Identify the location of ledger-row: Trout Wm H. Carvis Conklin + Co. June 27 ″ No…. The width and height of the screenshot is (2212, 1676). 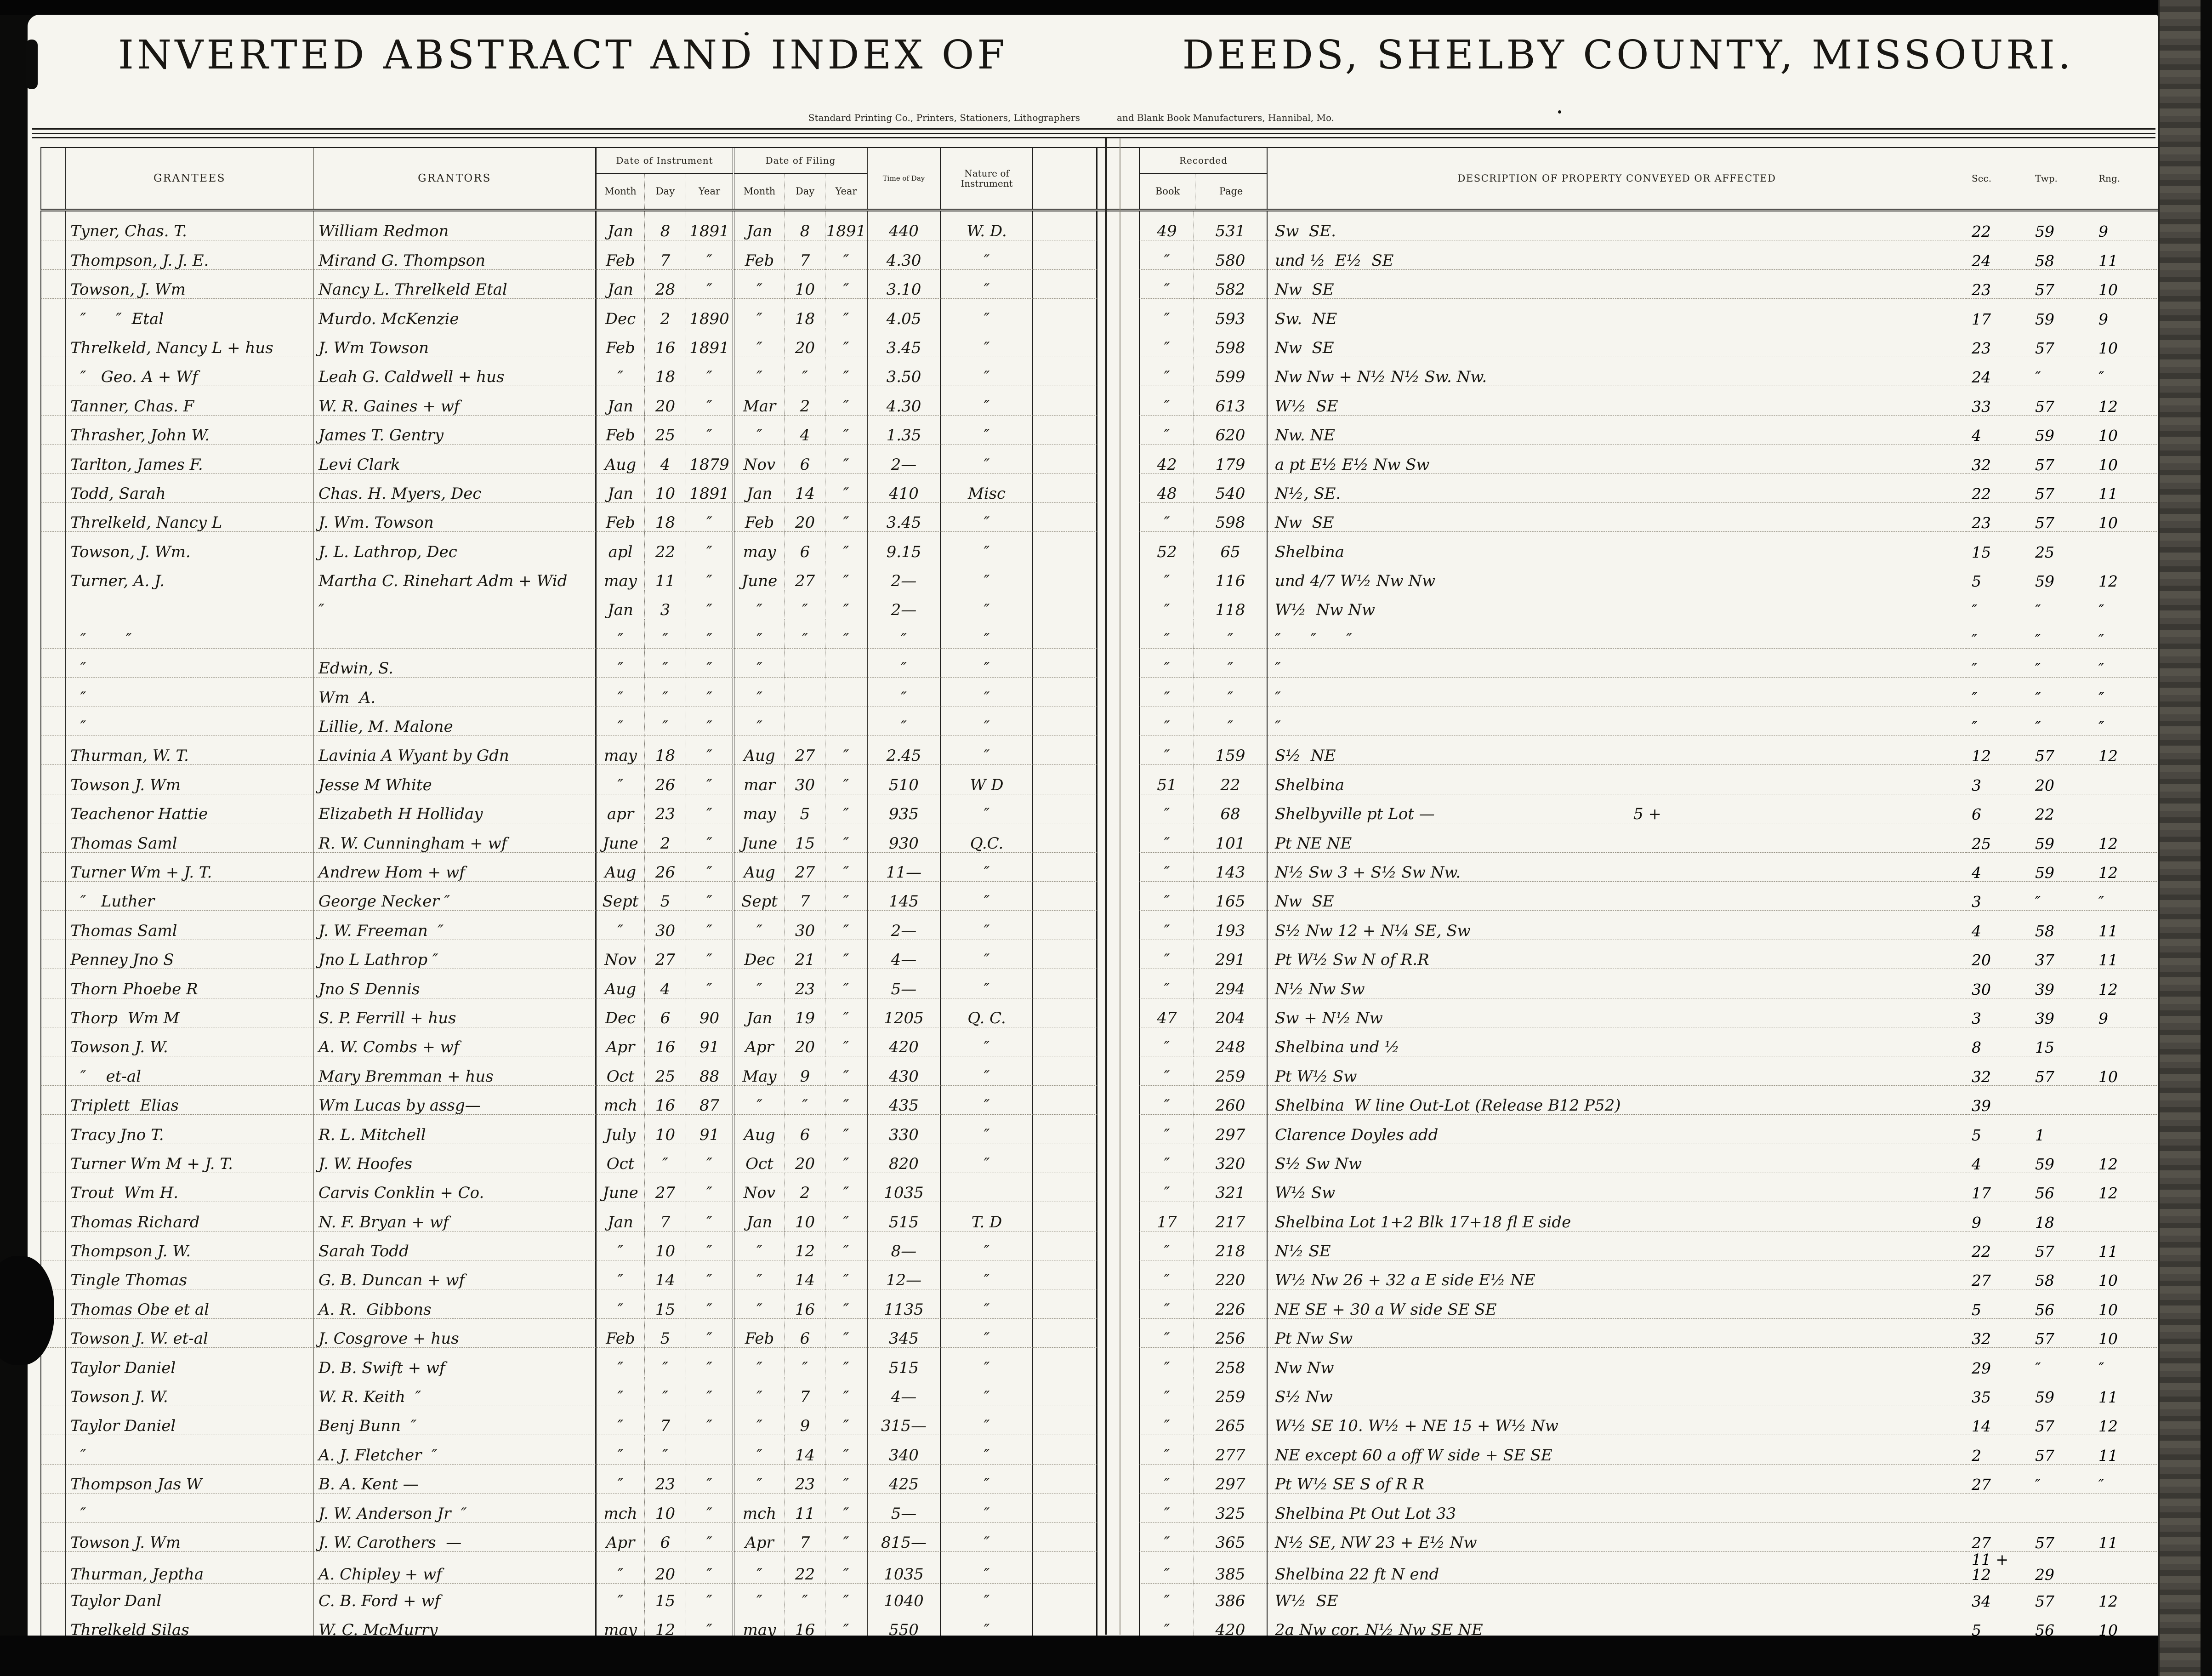
(1099, 1188).